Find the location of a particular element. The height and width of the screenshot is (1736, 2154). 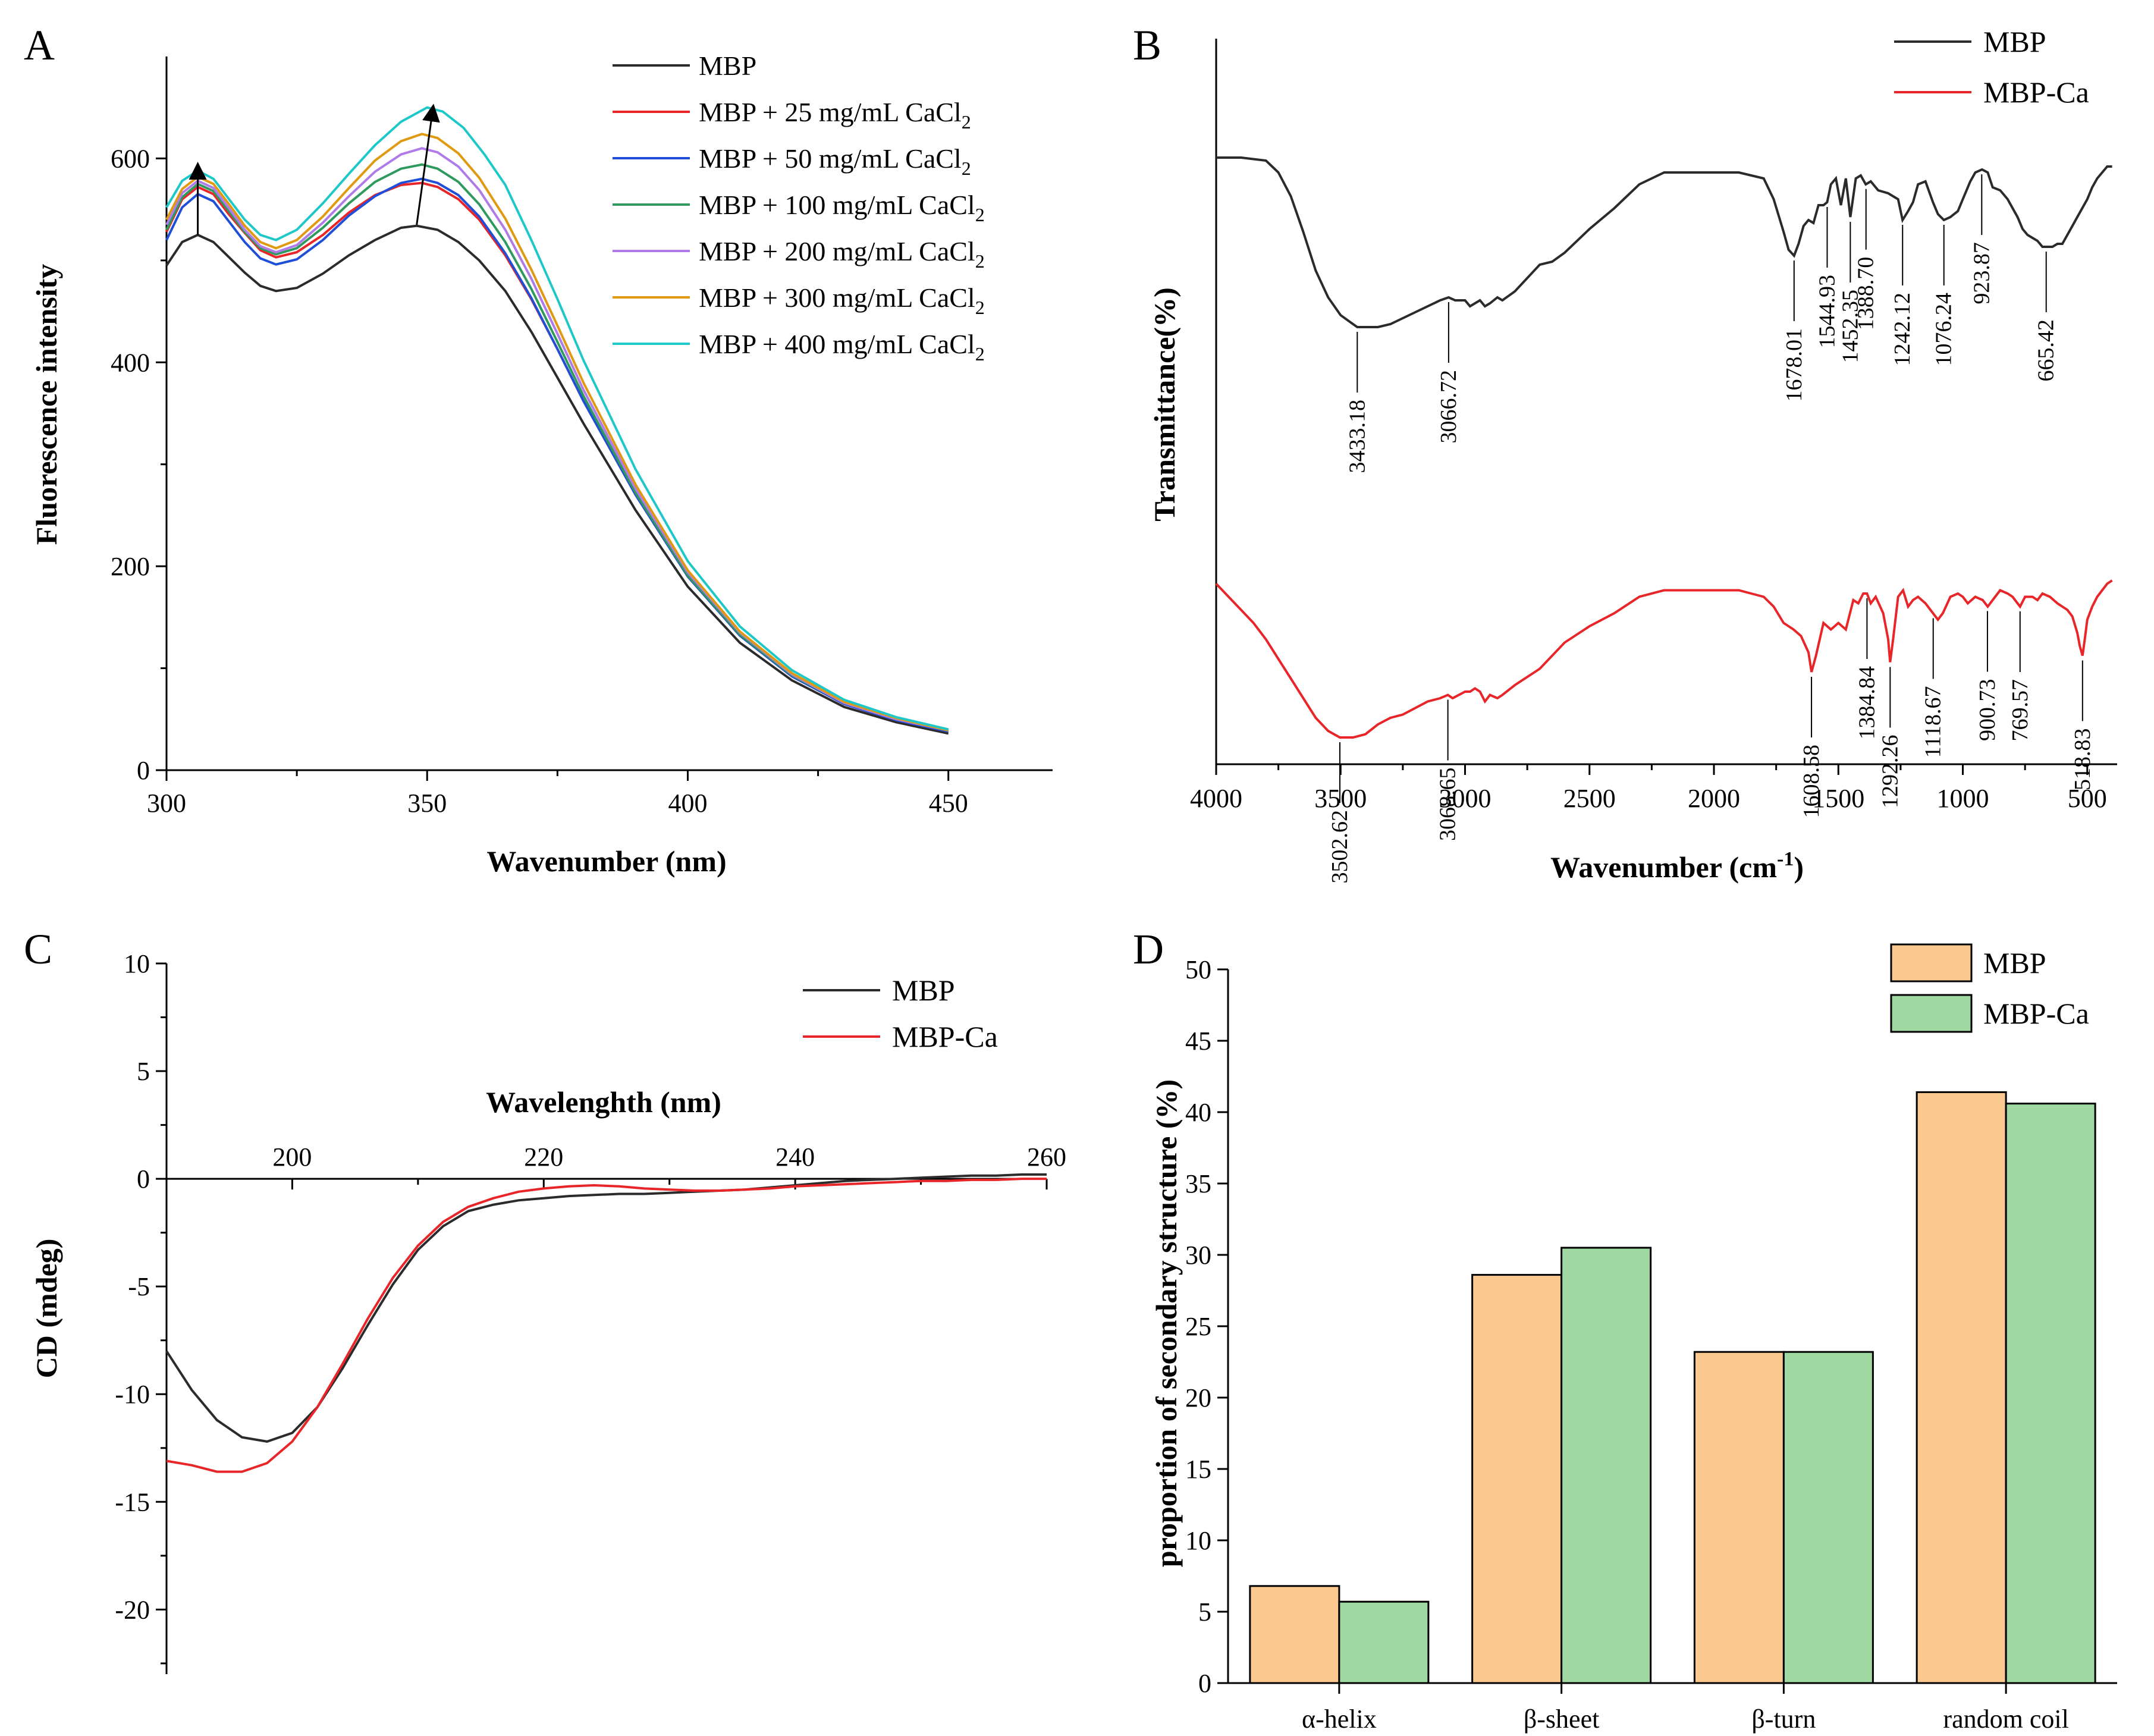

panel-b-annotation-label: 665.42 is located at coordinates (2046, 350).